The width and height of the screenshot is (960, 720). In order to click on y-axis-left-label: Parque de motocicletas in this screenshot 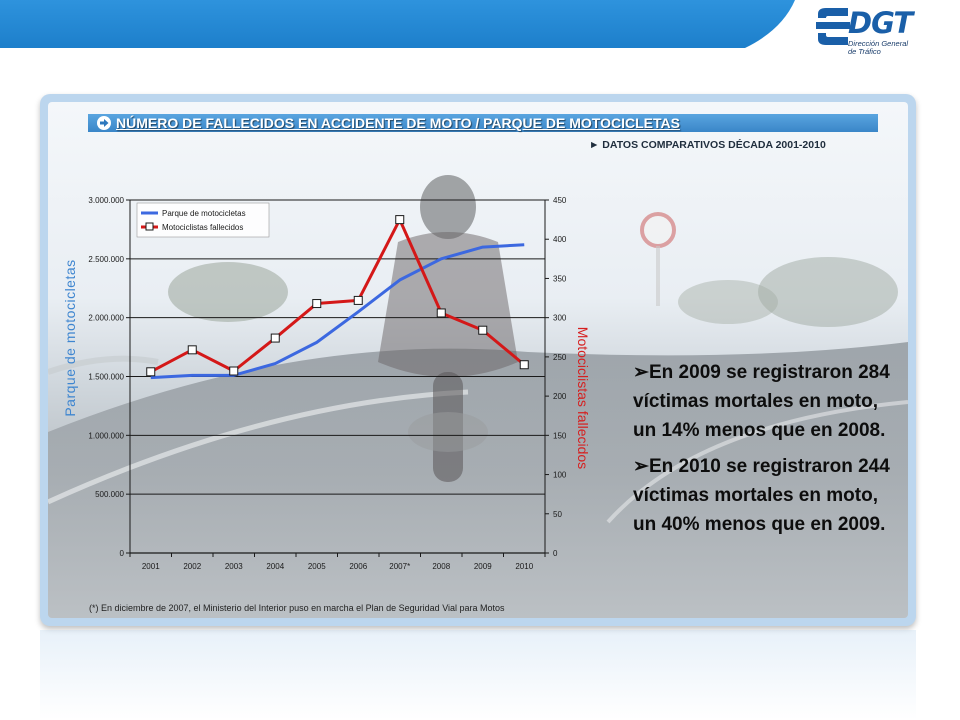, I will do `click(70, 338)`.